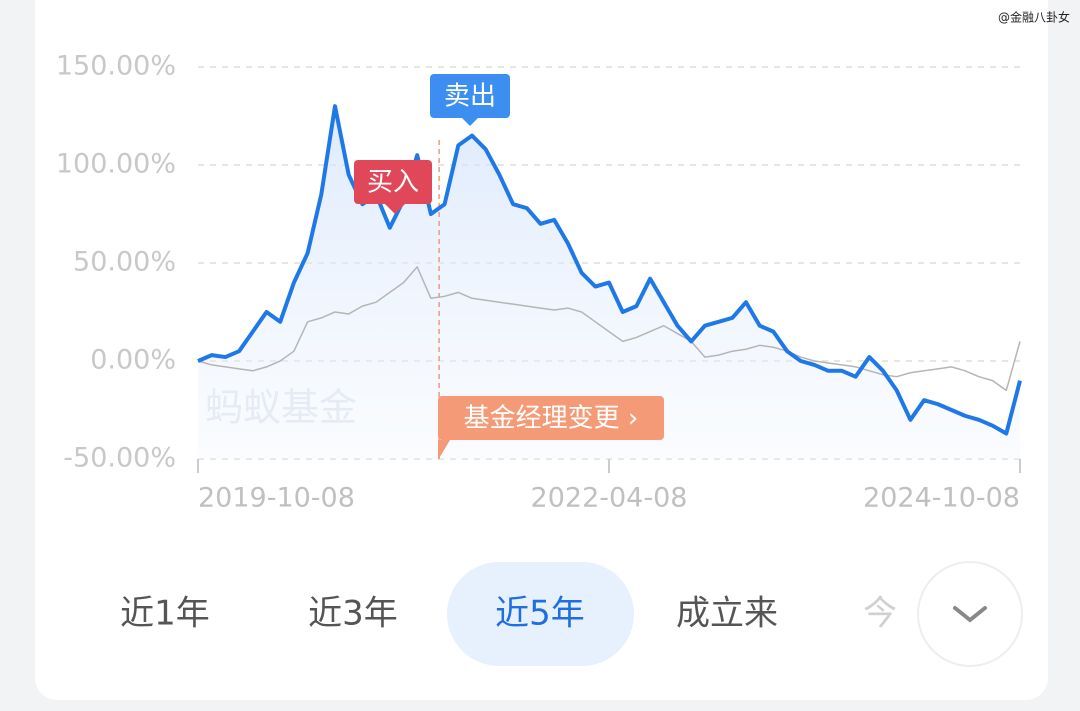 This screenshot has height=711, width=1080. I want to click on tab: 成立来, so click(727, 614).